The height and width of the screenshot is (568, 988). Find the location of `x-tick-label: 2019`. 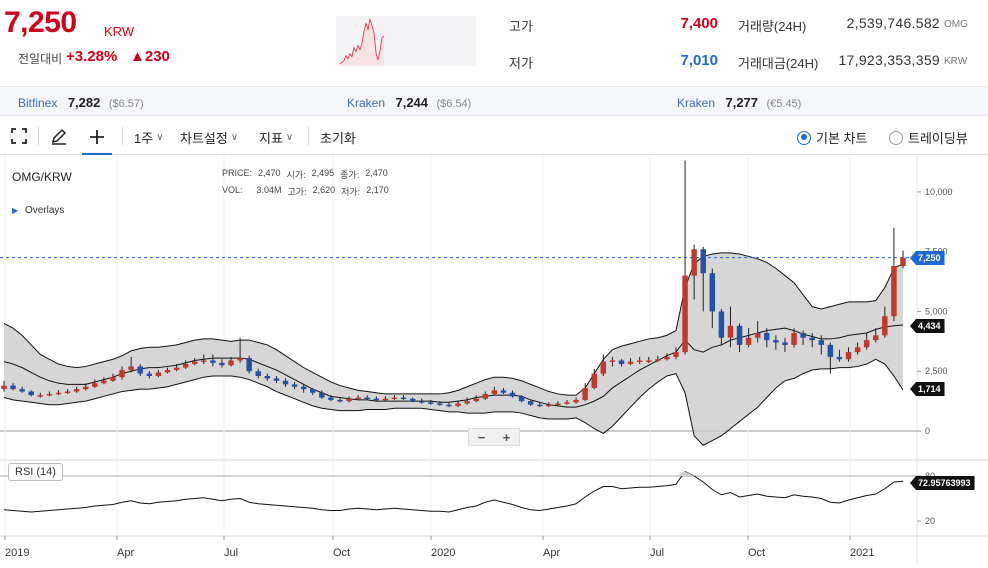

x-tick-label: 2019 is located at coordinates (17, 553).